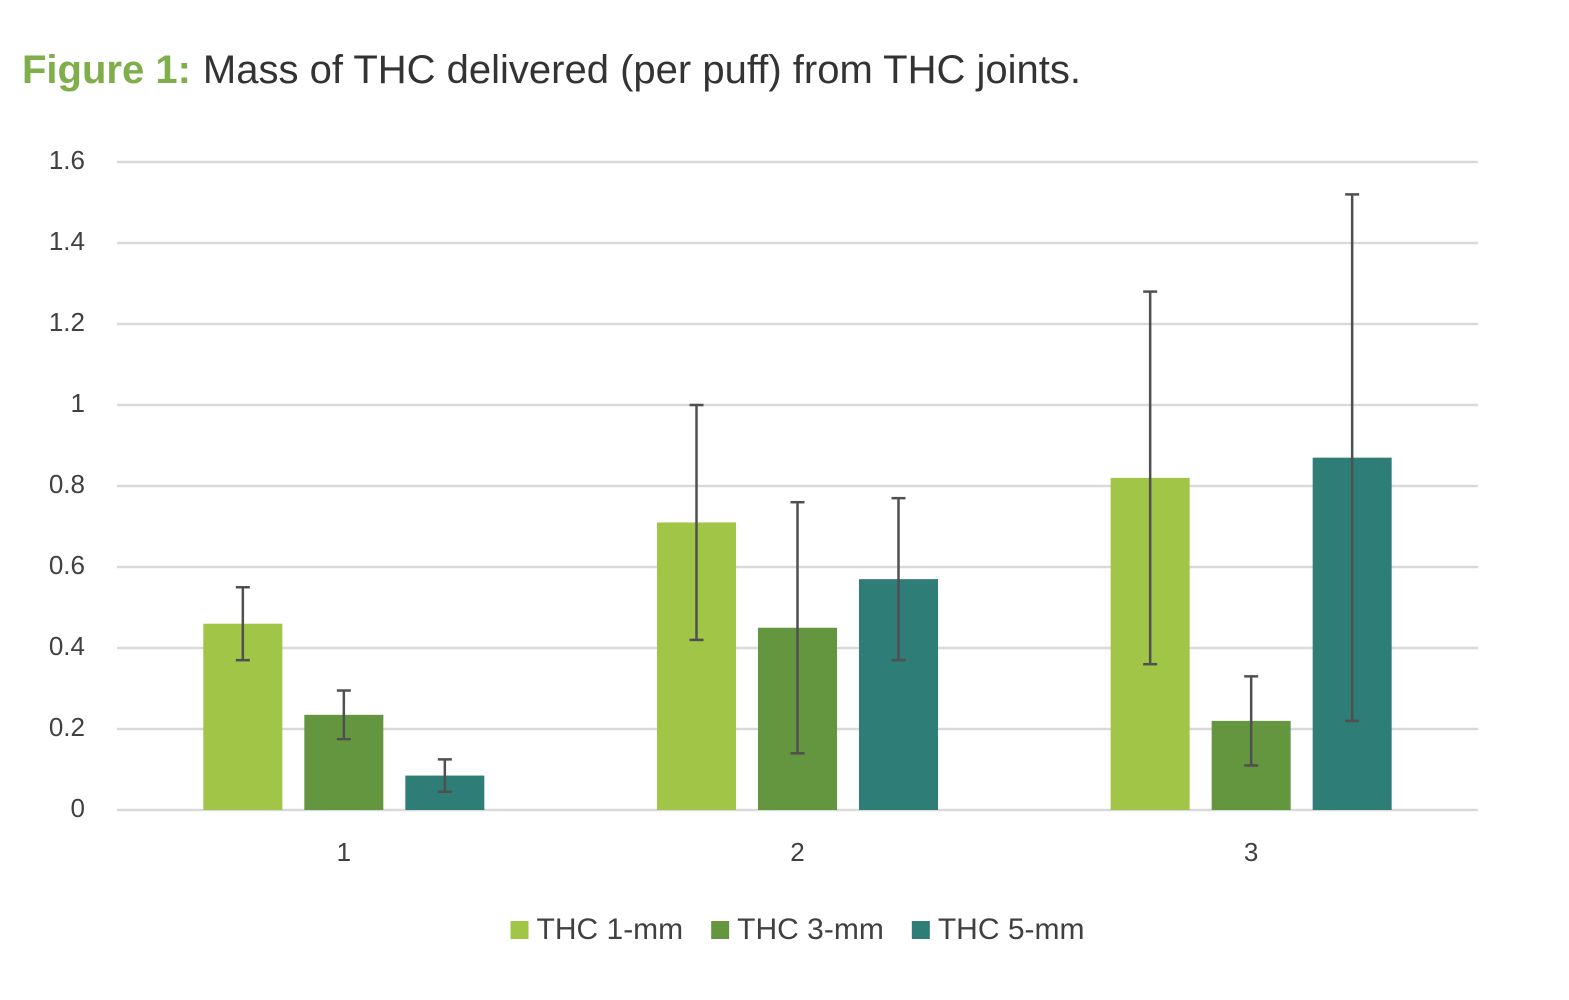  What do you see at coordinates (810, 929) in the screenshot?
I see `legend-label: THC 3-mm` at bounding box center [810, 929].